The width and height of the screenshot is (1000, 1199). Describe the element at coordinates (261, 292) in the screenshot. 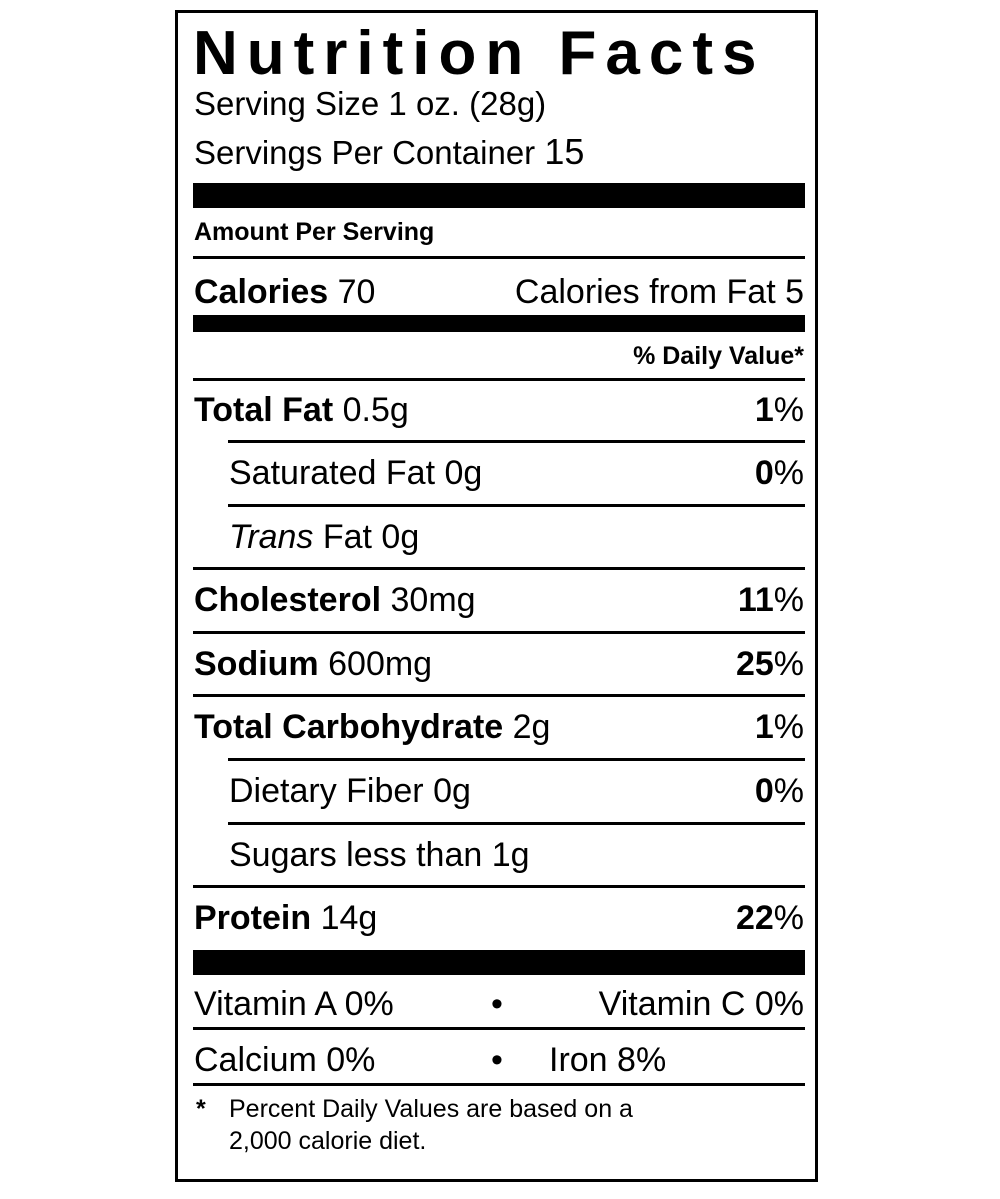

I see `calories-label: Calories` at that location.